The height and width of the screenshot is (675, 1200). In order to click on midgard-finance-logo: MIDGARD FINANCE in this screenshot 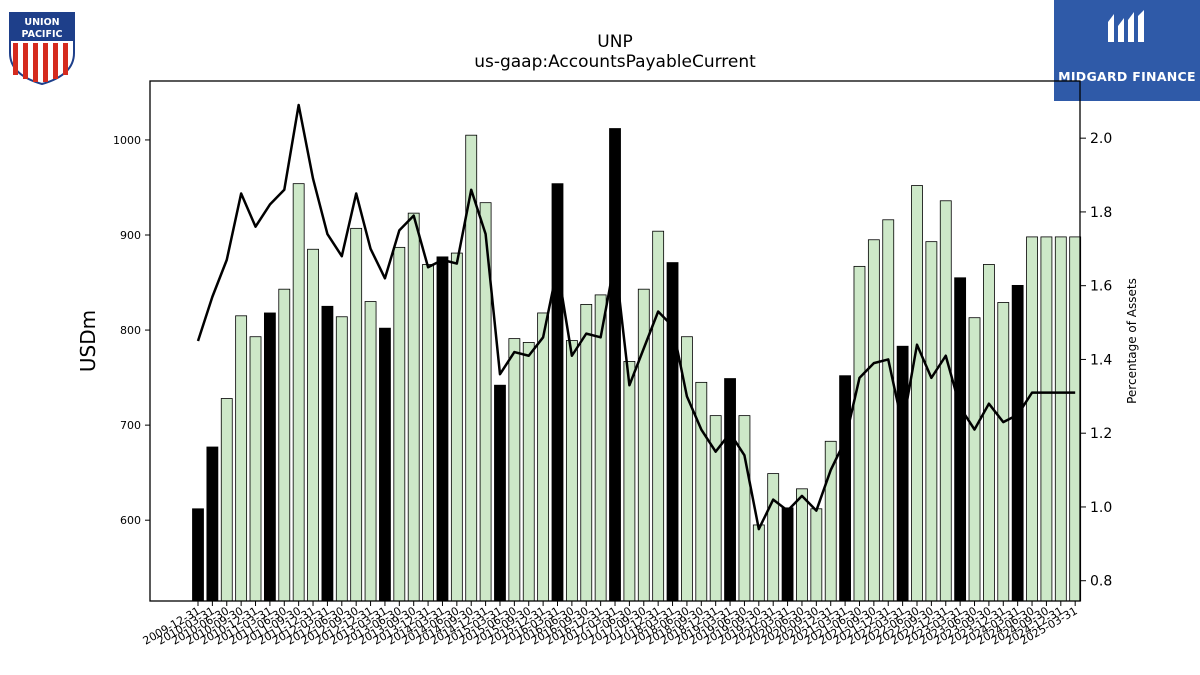, I will do `click(1127, 50)`.